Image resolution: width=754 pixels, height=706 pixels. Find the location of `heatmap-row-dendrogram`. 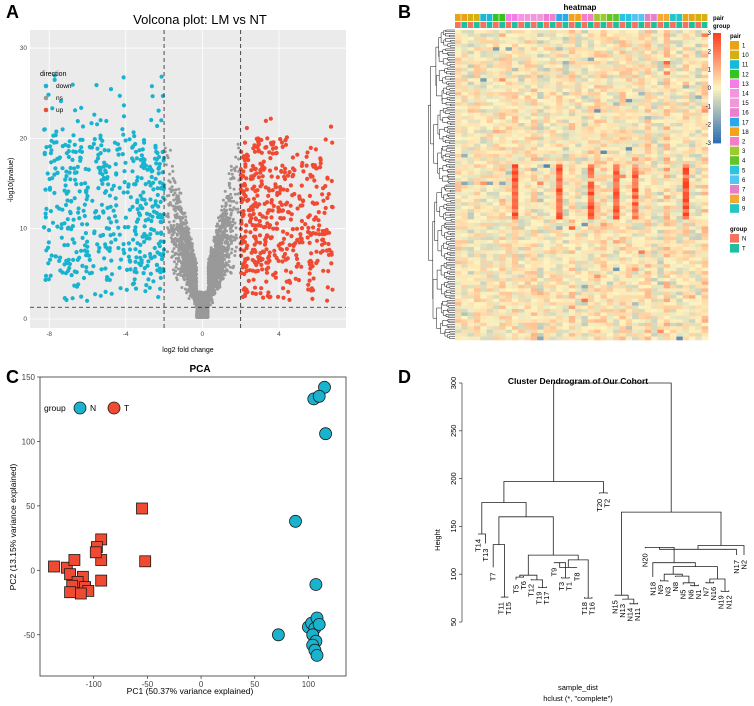

heatmap-row-dendrogram is located at coordinates (441, 184).